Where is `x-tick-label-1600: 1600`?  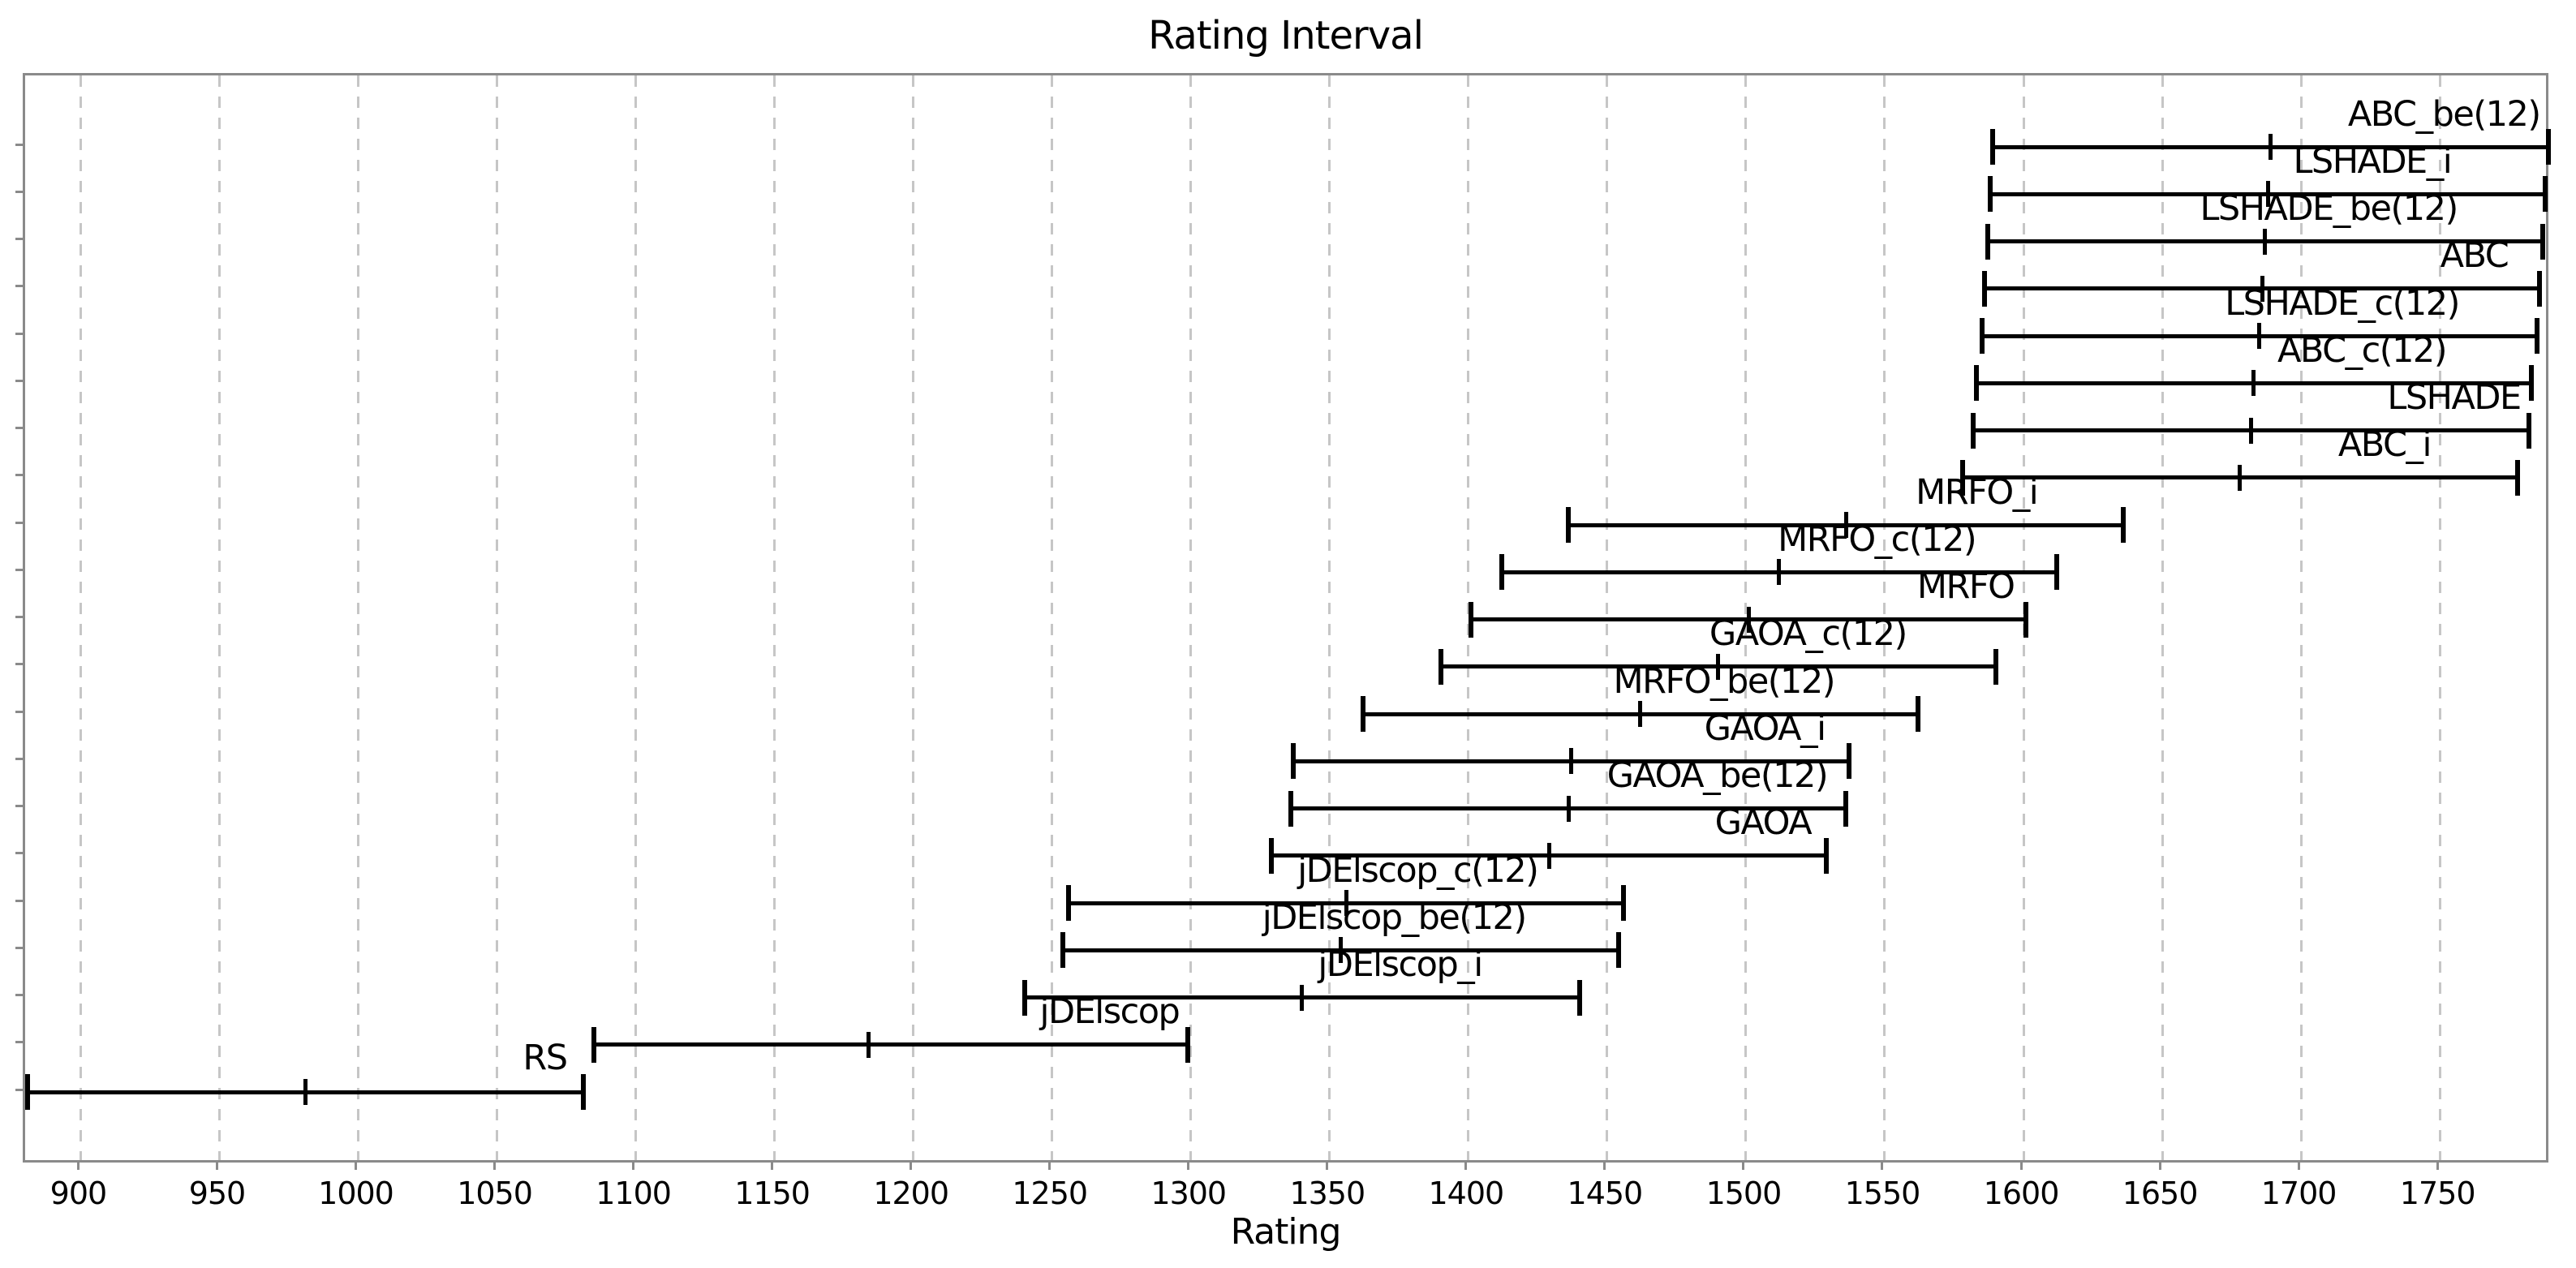 x-tick-label-1600: 1600 is located at coordinates (2022, 1193).